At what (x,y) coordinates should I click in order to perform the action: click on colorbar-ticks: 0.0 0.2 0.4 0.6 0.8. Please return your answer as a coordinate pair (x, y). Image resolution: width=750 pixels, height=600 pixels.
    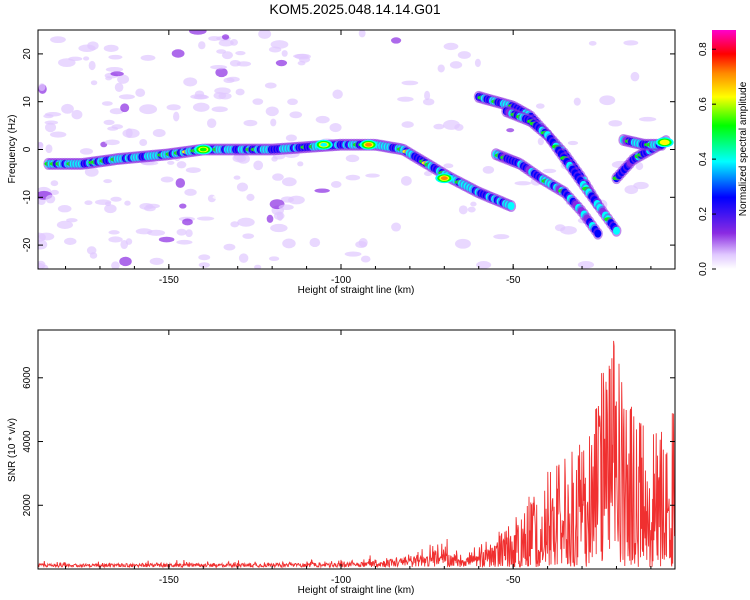
    Looking at the image, I should click on (707, 159).